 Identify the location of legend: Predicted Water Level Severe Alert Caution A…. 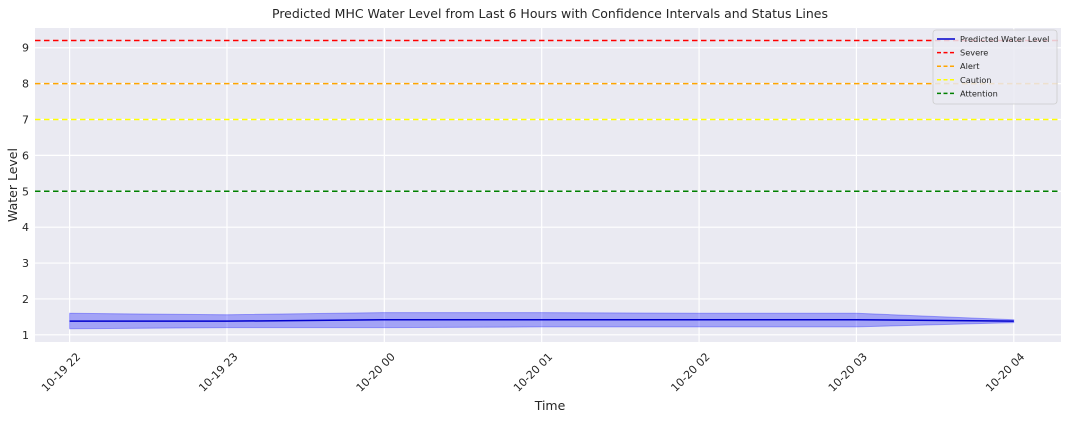
(995, 67).